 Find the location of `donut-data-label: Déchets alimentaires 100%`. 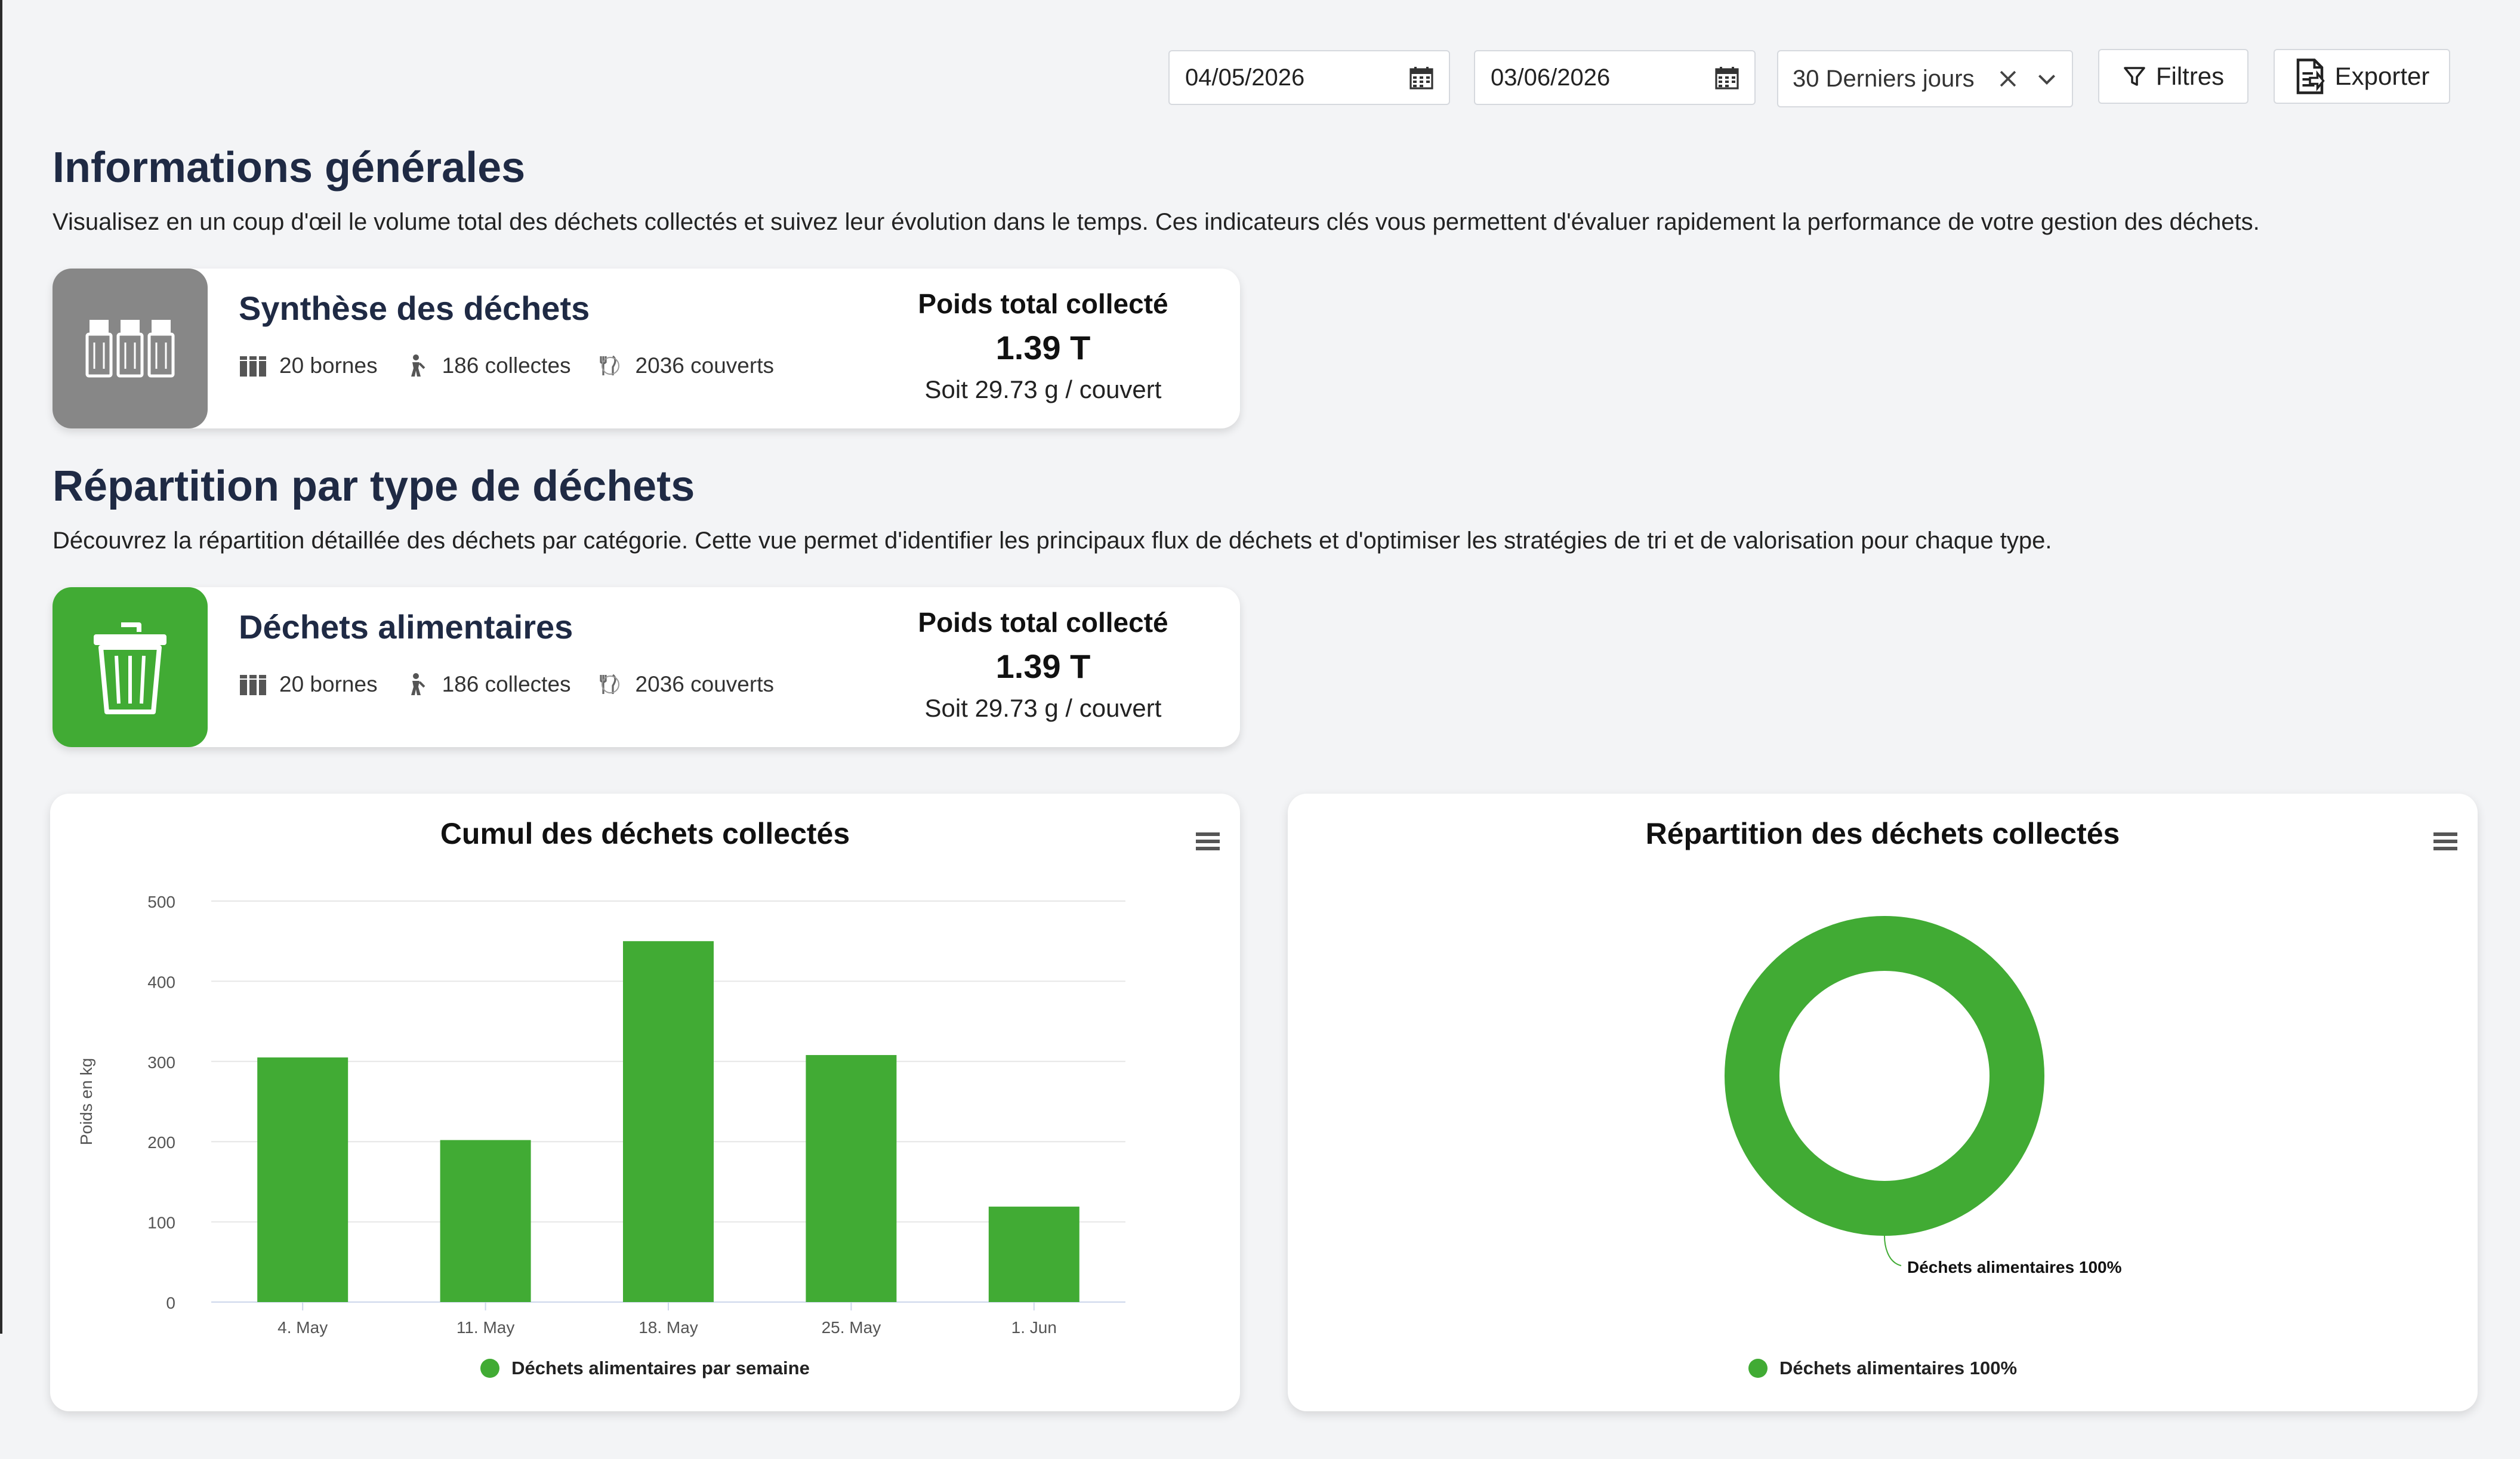

donut-data-label: Déchets alimentaires 100% is located at coordinates (2014, 1267).